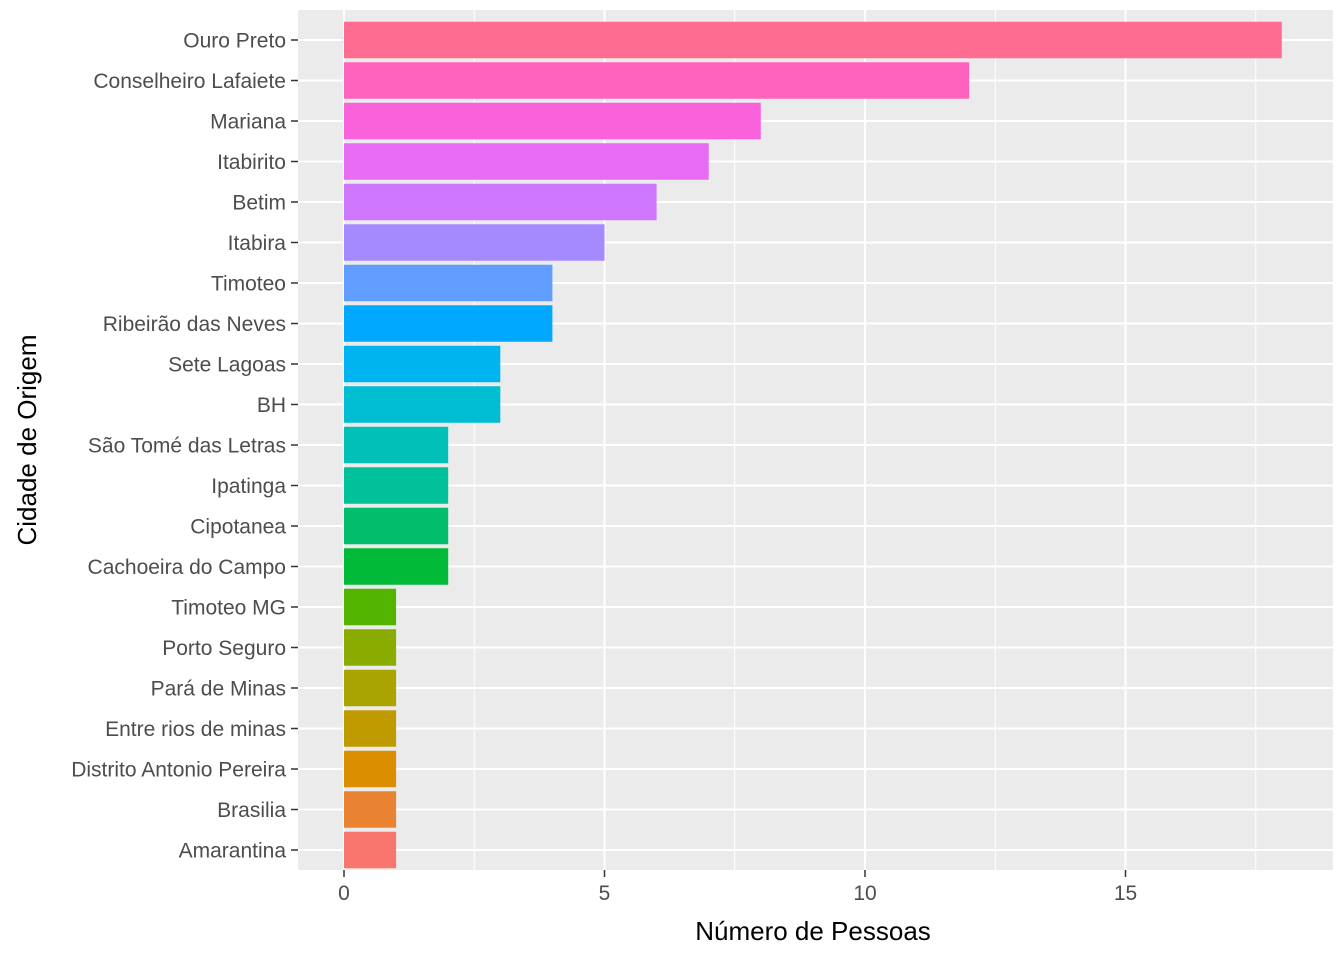 This screenshot has width=1344, height=960. Describe the element at coordinates (234, 41) in the screenshot. I see `y-tick-label: Ouro Preto` at that location.